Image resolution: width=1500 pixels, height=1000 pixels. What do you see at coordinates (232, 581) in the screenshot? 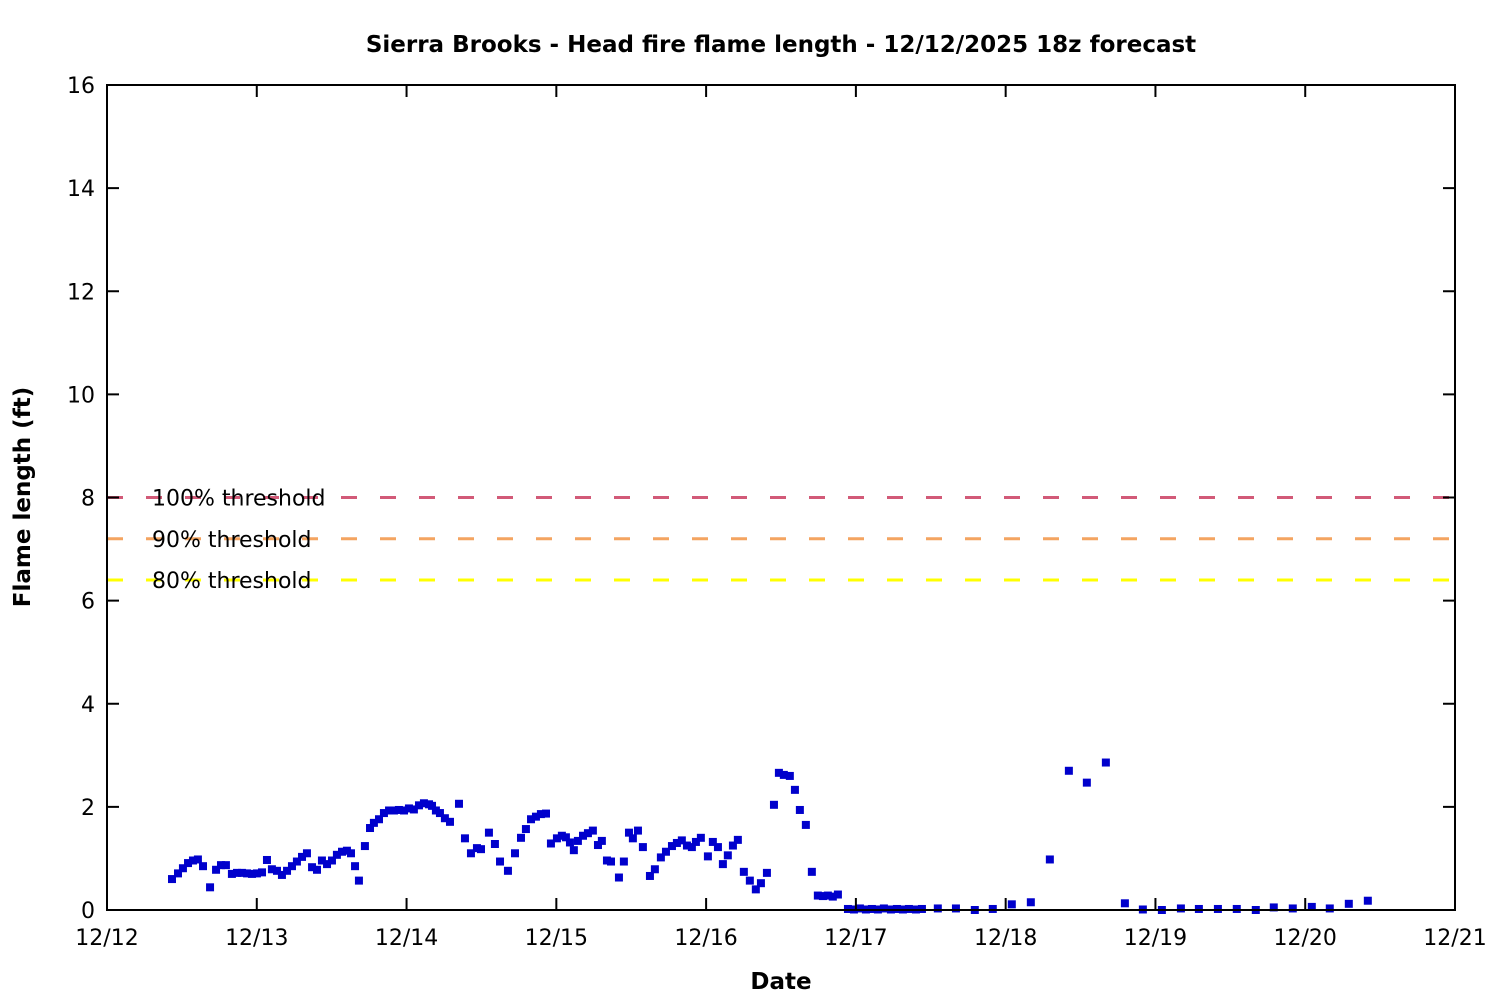
I see `threshold-label: 80% threshold` at bounding box center [232, 581].